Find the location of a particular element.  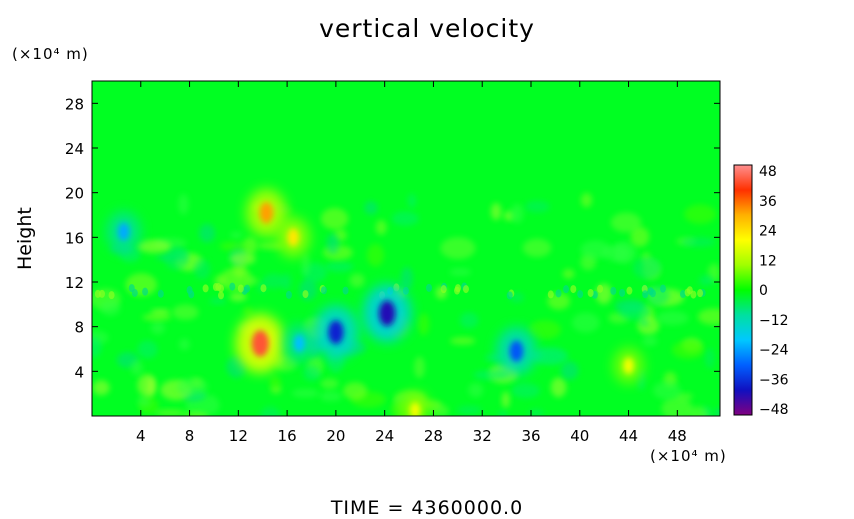

colorbar is located at coordinates (743, 290).